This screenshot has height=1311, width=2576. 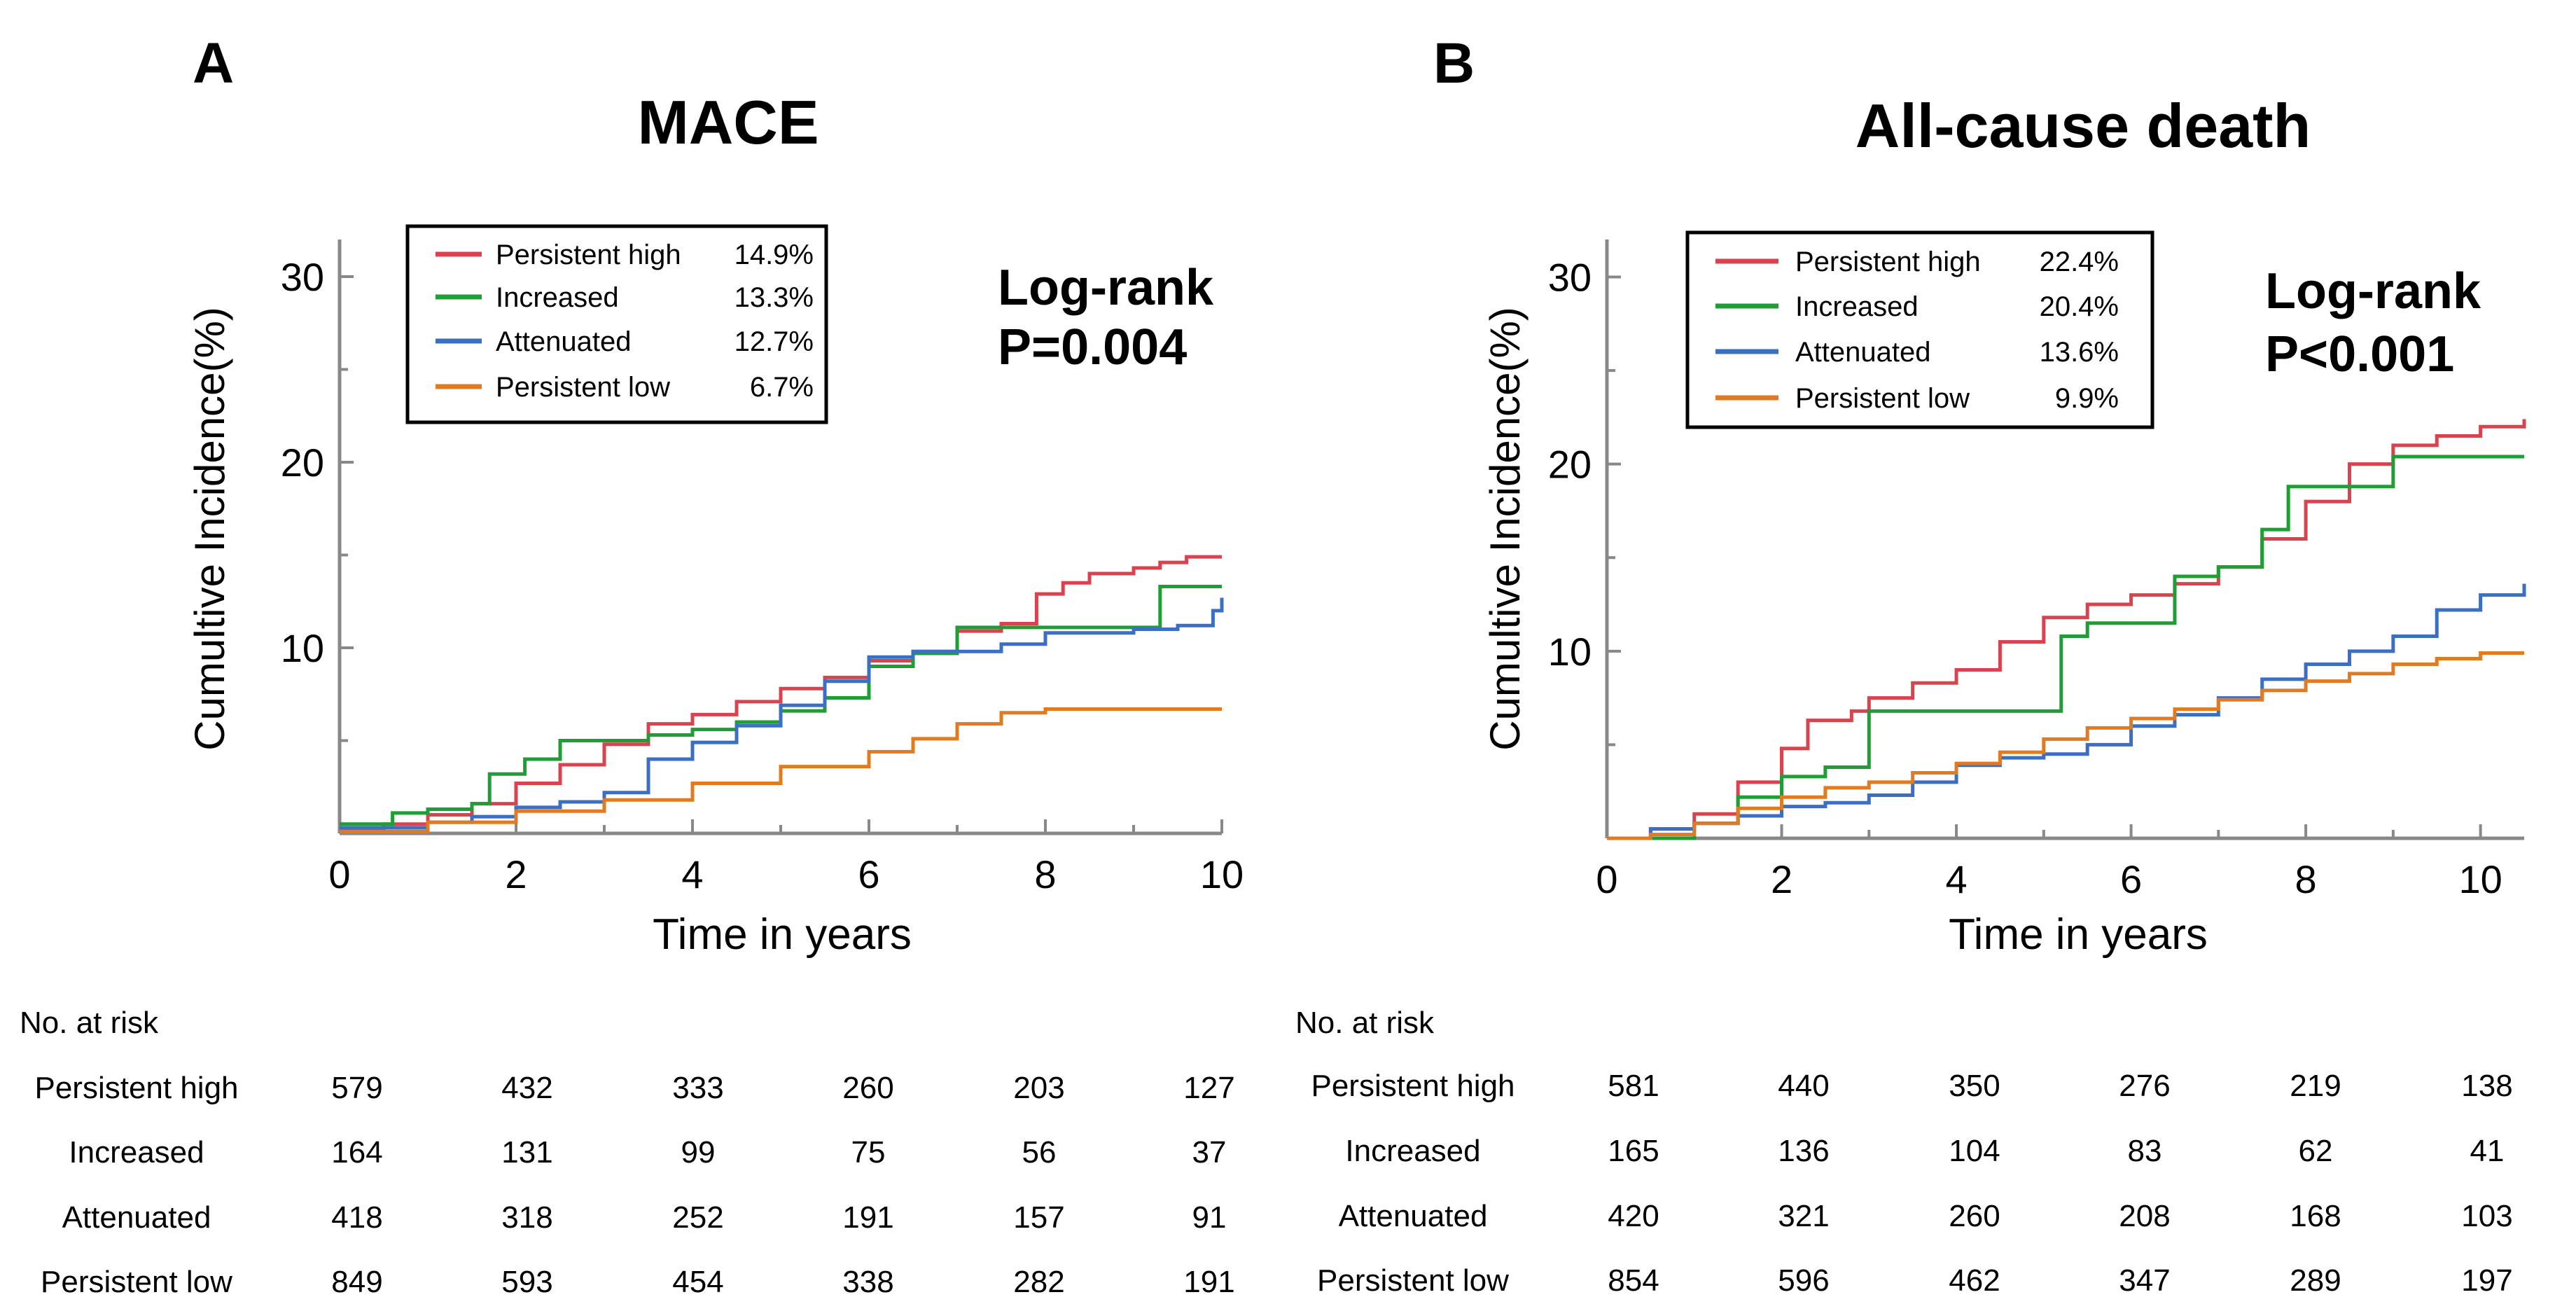 What do you see at coordinates (1911, 1086) in the screenshot?
I see `risk-row-persistent-high: Persistent high 581 440 350 276 219 138` at bounding box center [1911, 1086].